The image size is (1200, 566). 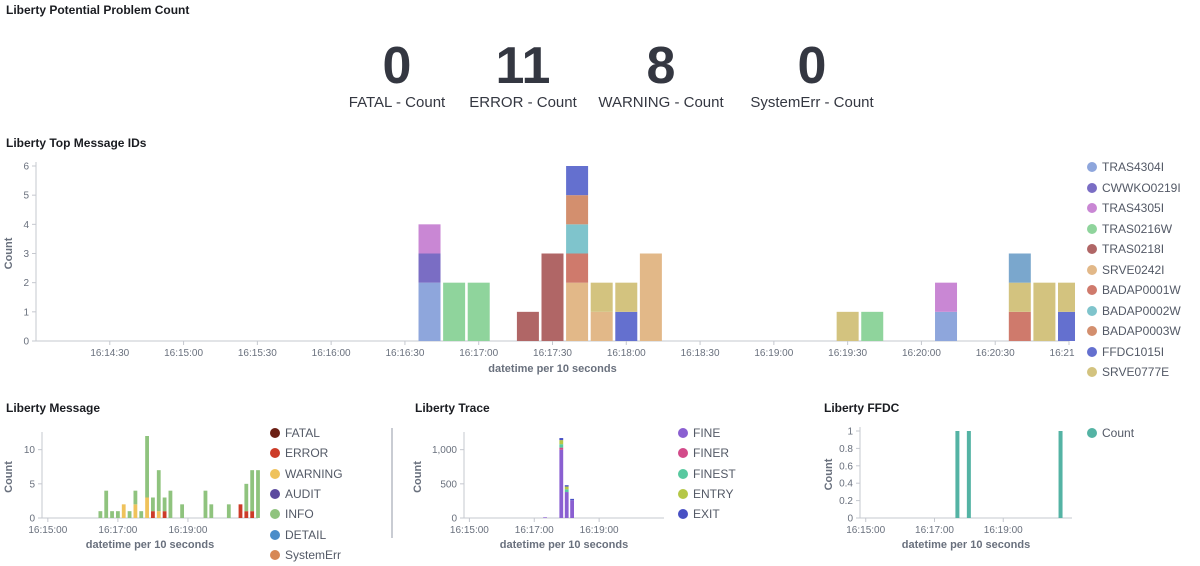 I want to click on legend-item: FINE, so click(x=699, y=433).